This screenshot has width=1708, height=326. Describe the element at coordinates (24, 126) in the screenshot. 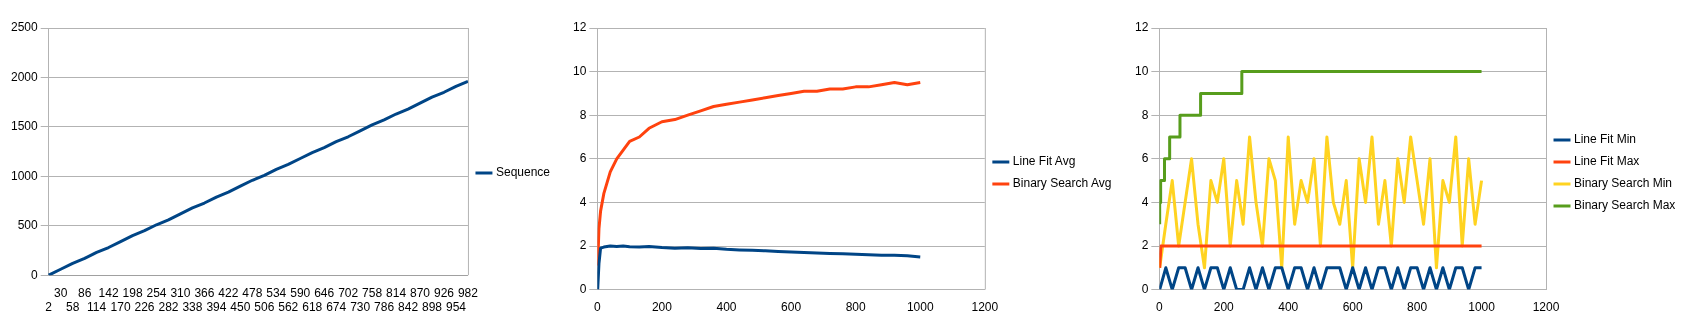

I see `y-tick-label: 1500` at that location.